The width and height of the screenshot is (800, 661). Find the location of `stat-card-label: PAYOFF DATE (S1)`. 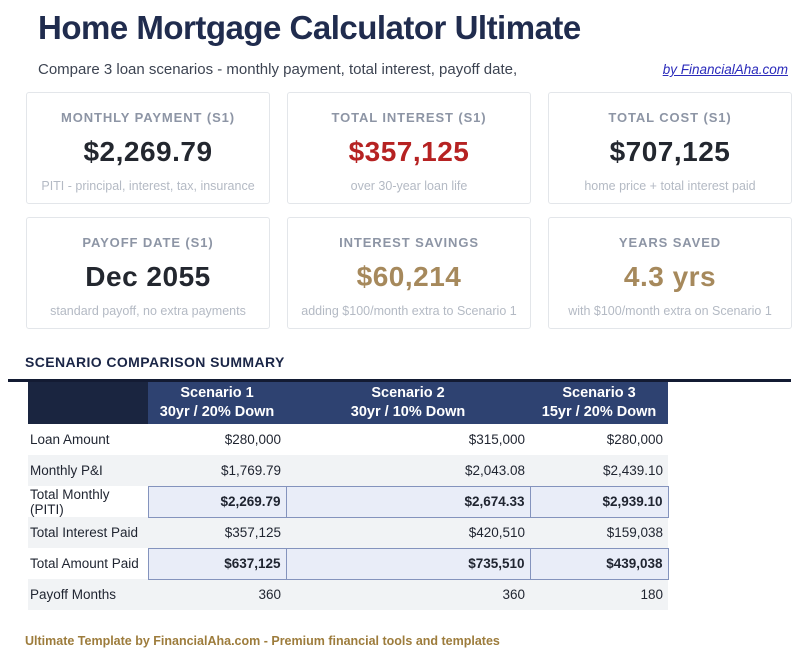

stat-card-label: PAYOFF DATE (S1) is located at coordinates (148, 242).